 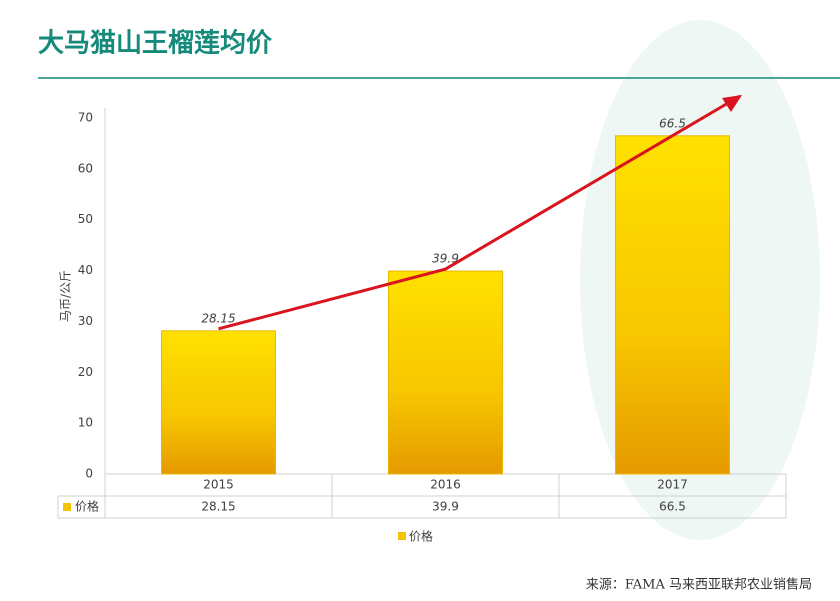 What do you see at coordinates (402, 536) in the screenshot?
I see `legend-key` at bounding box center [402, 536].